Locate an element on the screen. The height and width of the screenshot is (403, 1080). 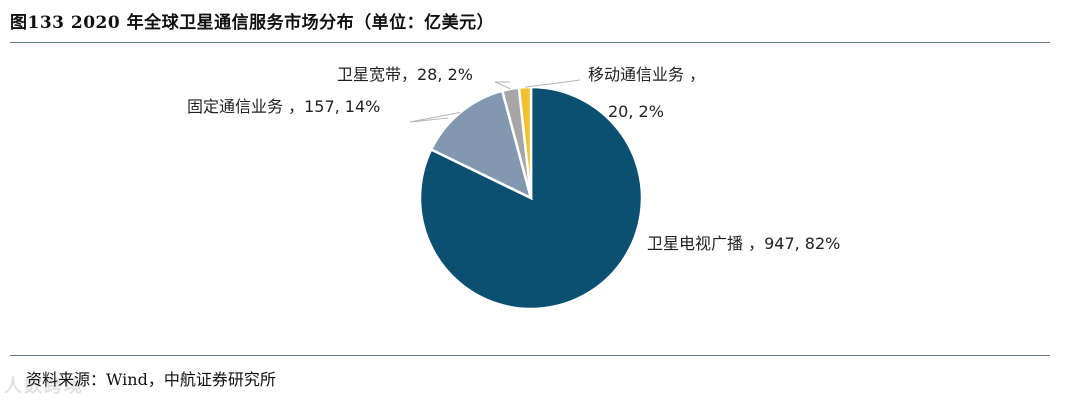
top-divider is located at coordinates (530, 42).